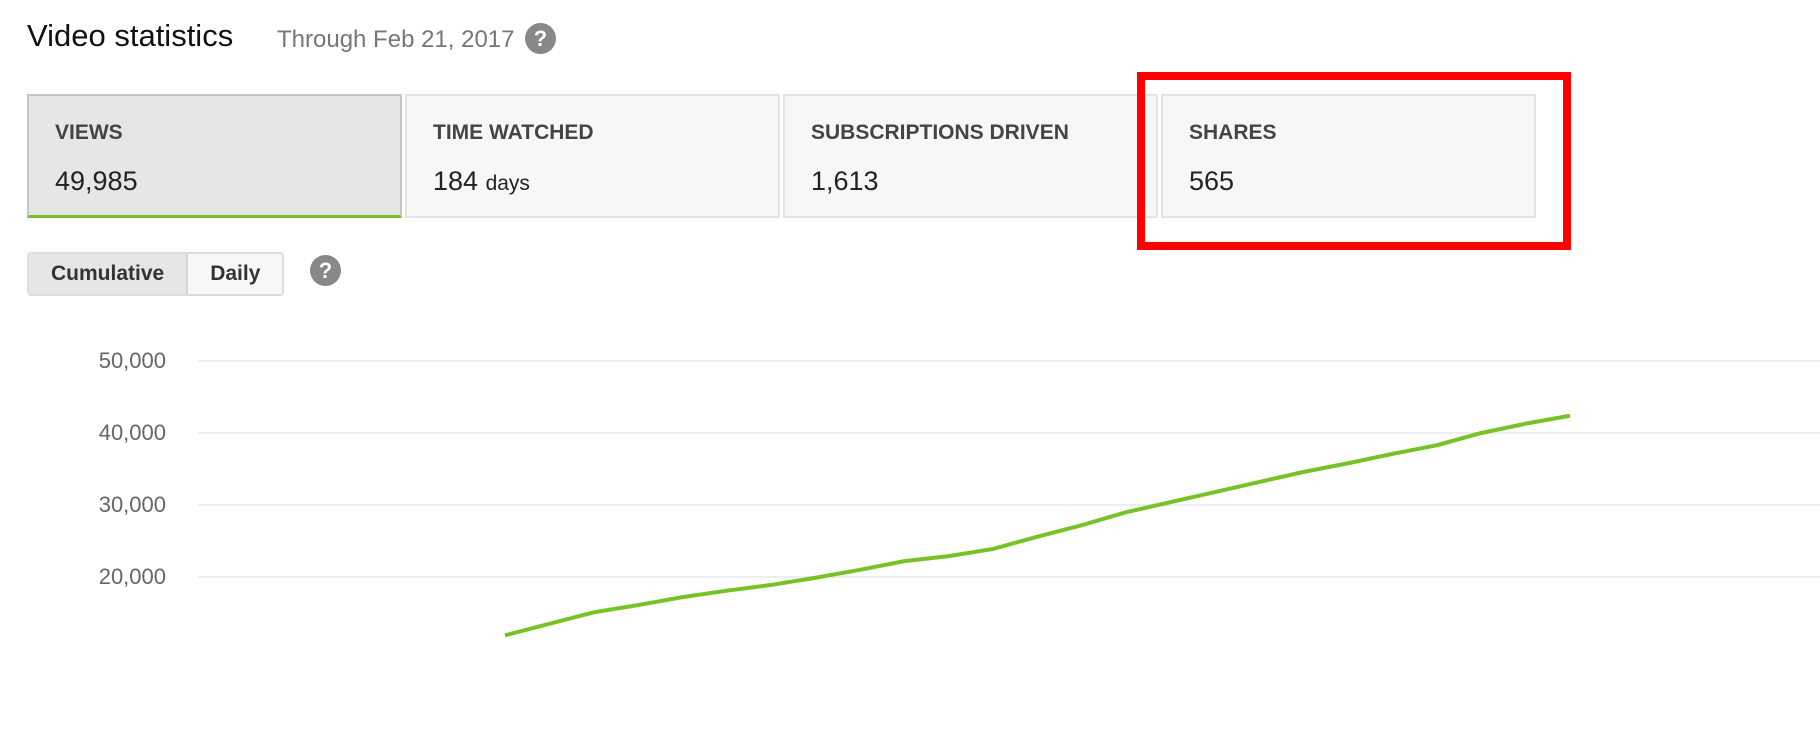 The image size is (1820, 738). Describe the element at coordinates (235, 274) in the screenshot. I see `daily-button: Daily` at that location.